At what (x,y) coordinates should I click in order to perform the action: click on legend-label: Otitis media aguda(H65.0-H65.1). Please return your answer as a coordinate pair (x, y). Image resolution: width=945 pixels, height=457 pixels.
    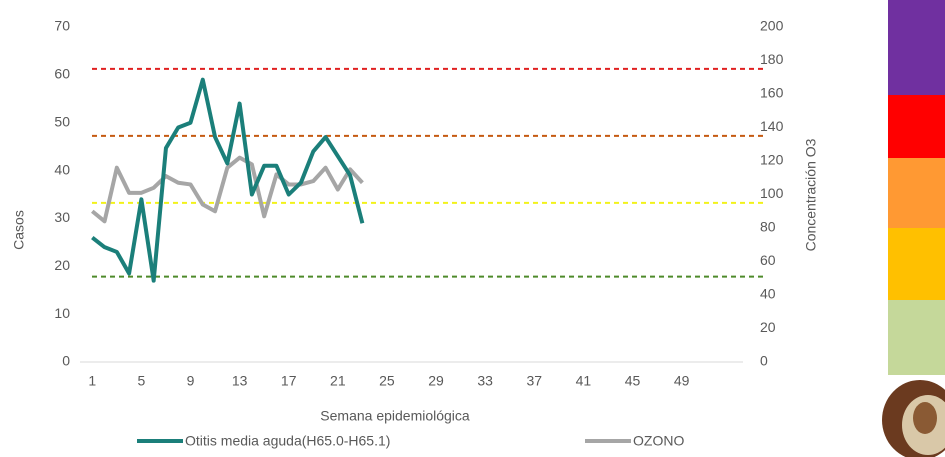
    Looking at the image, I should click on (287, 441).